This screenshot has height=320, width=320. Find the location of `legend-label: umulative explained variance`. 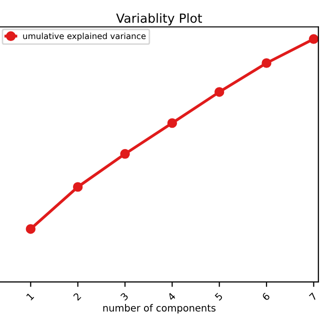

legend-label: umulative explained variance is located at coordinates (84, 36).